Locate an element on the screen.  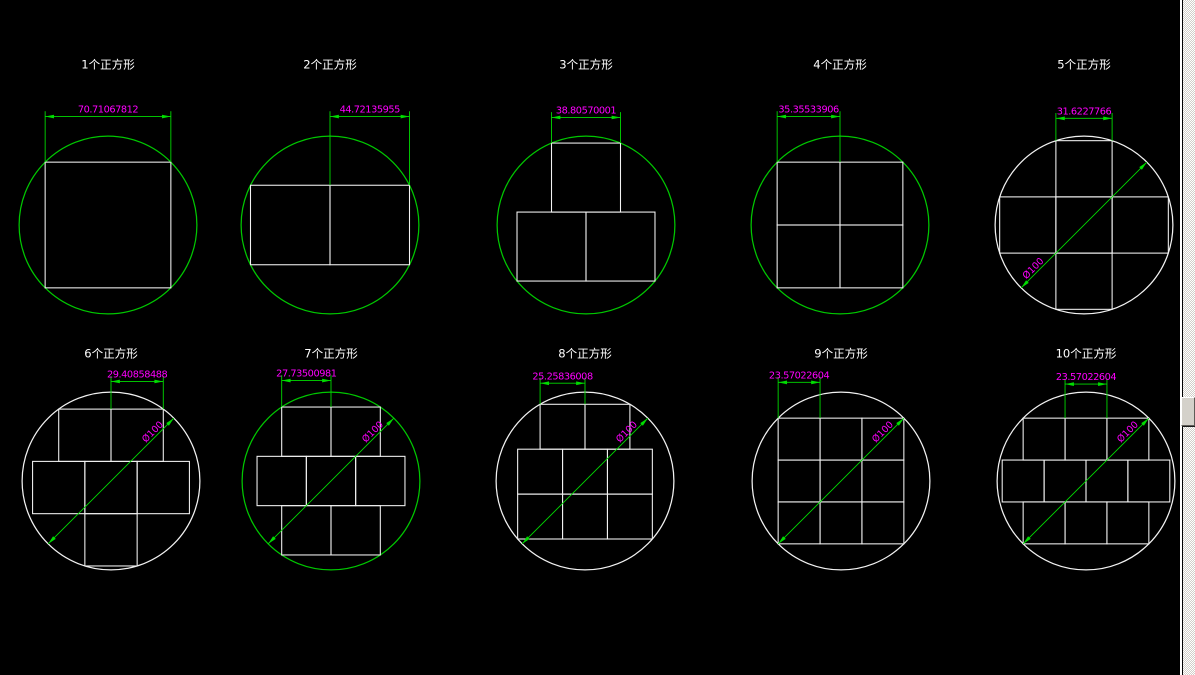
dimension-value: 44.72135955 is located at coordinates (370, 110).